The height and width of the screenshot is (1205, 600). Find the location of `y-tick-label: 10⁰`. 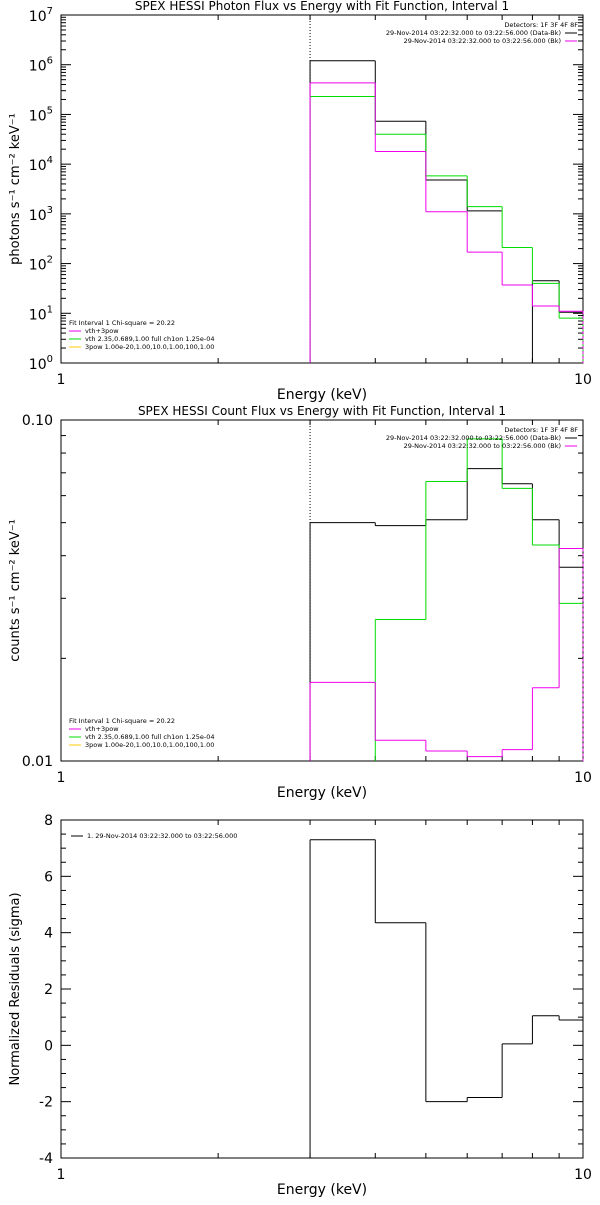

y-tick-label: 10⁰ is located at coordinates (41, 363).